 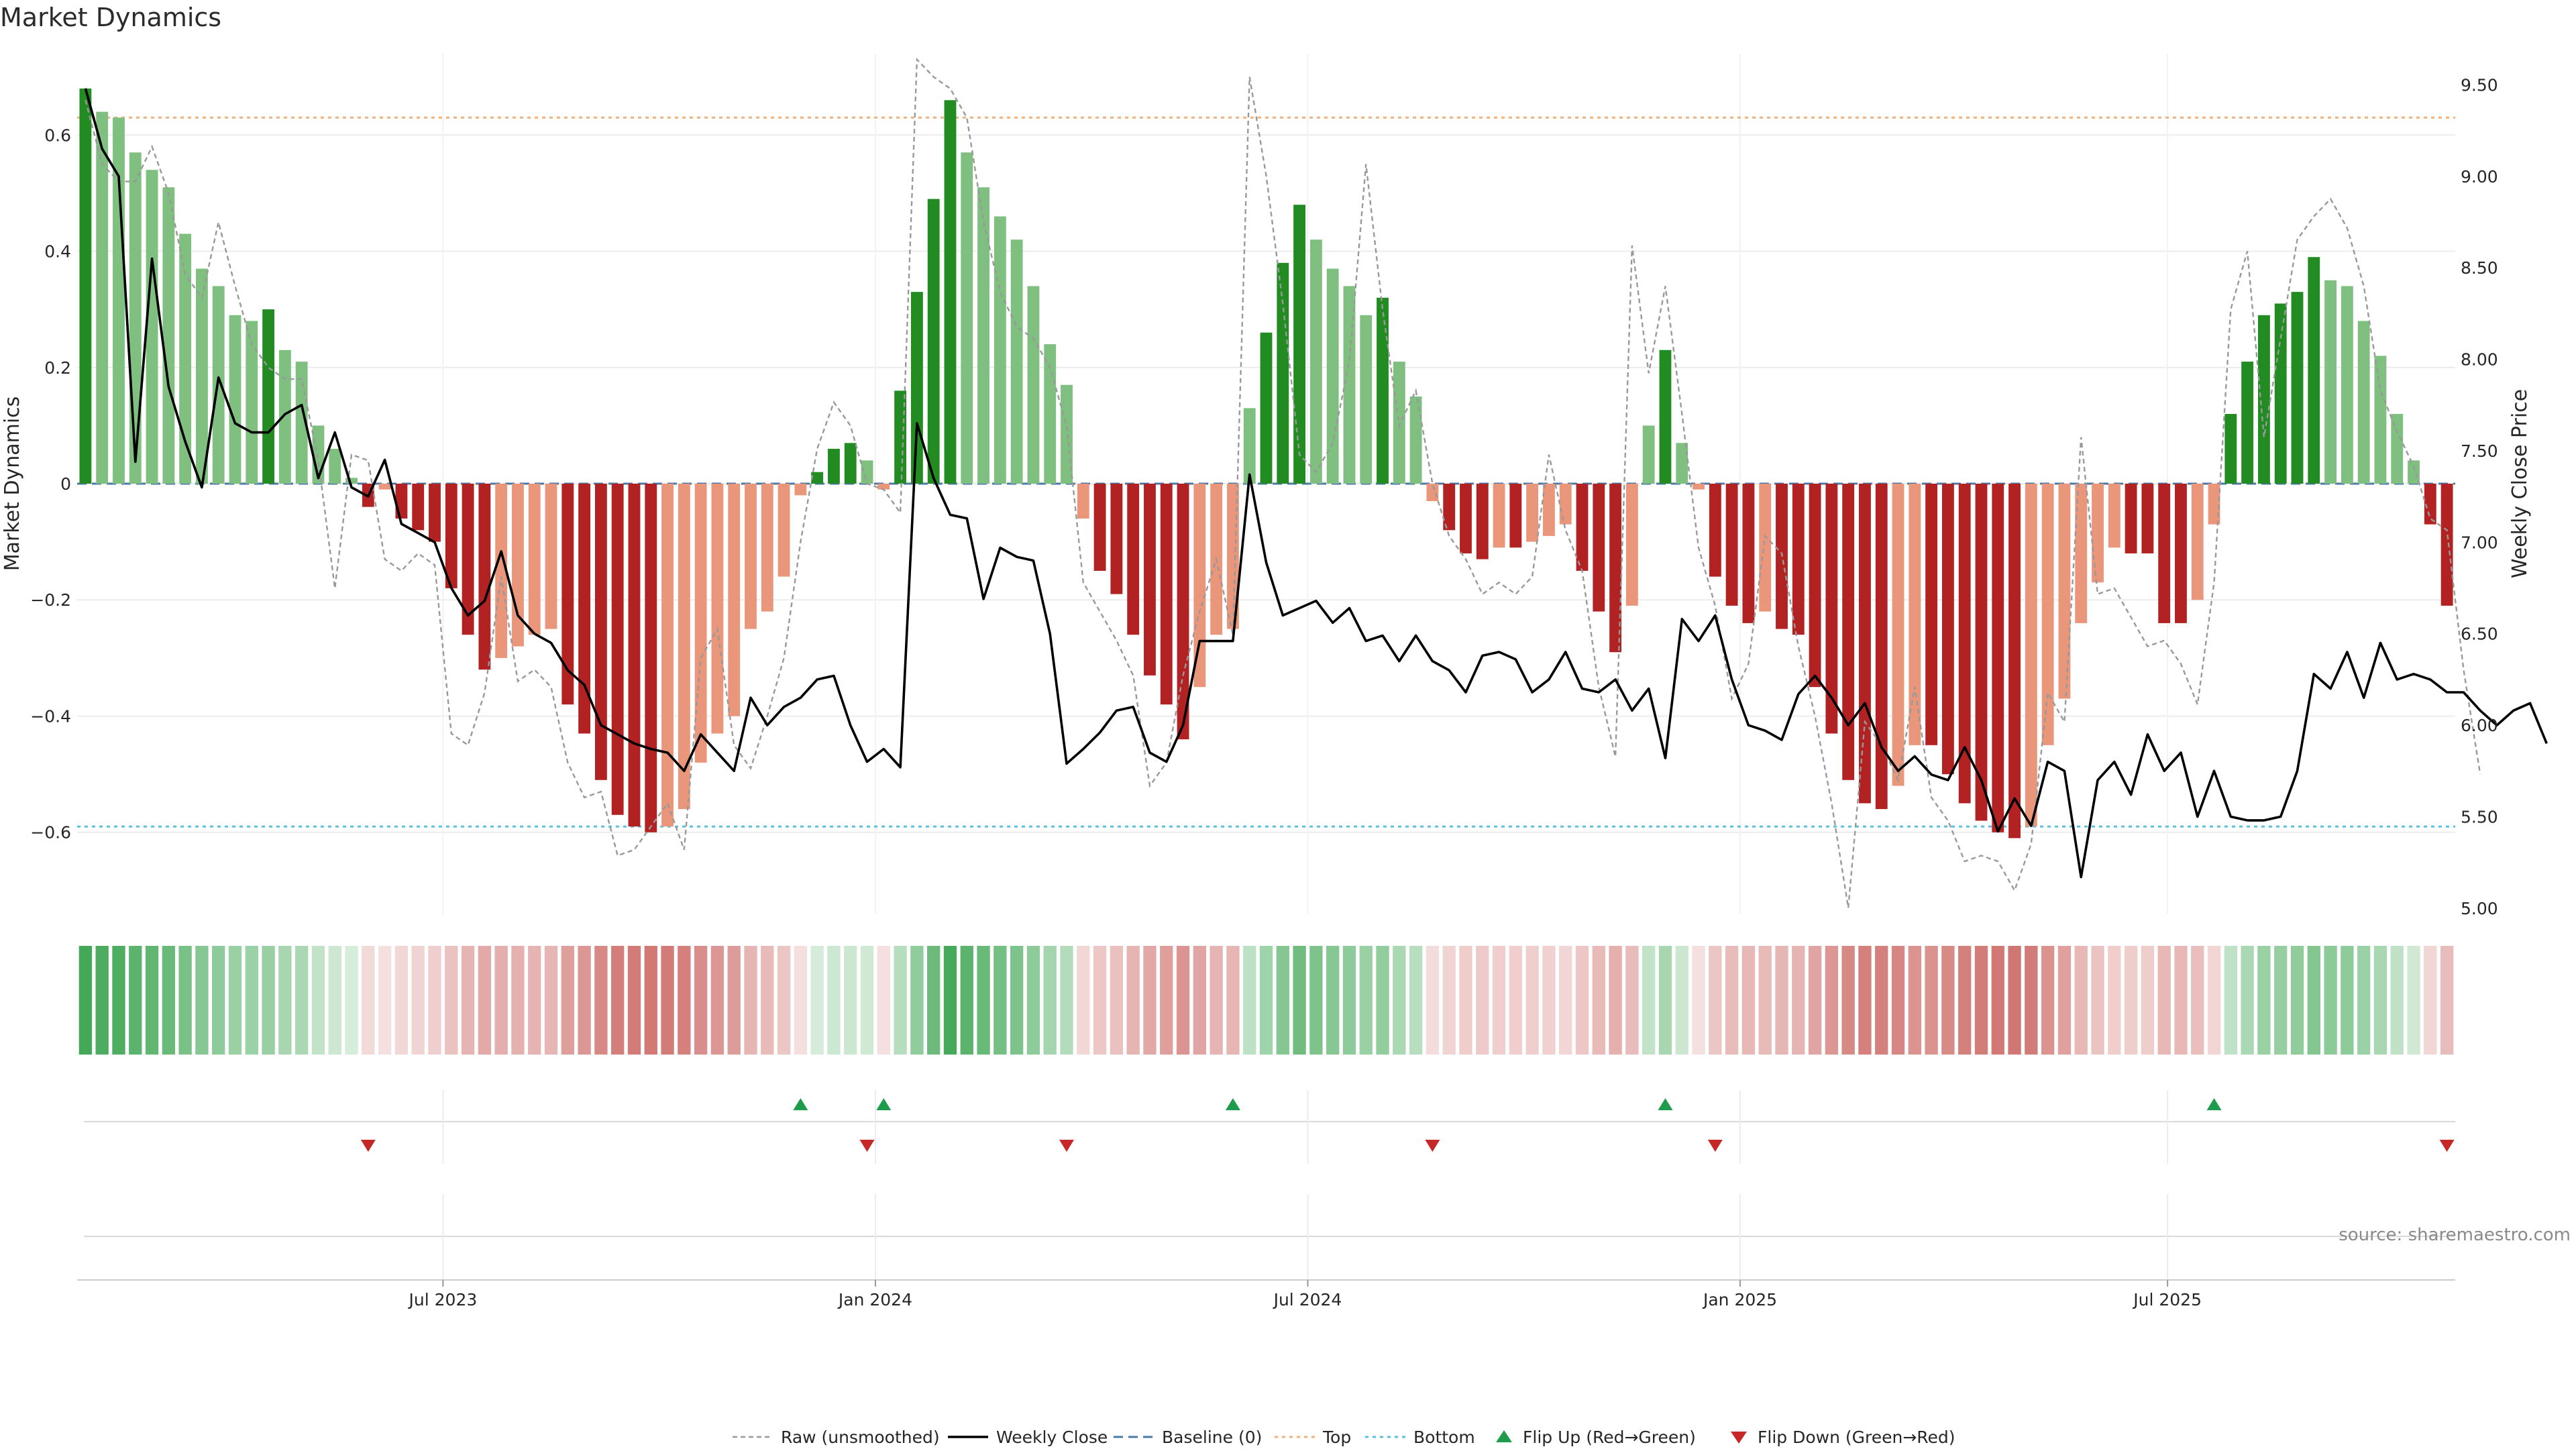 I want to click on legend-item-bottom: Bottom, so click(x=1420, y=1437).